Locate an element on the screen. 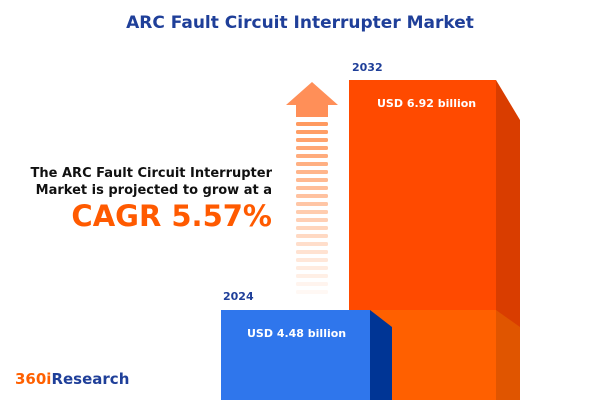 The width and height of the screenshot is (600, 400). bar-2024 is located at coordinates (306, 355).